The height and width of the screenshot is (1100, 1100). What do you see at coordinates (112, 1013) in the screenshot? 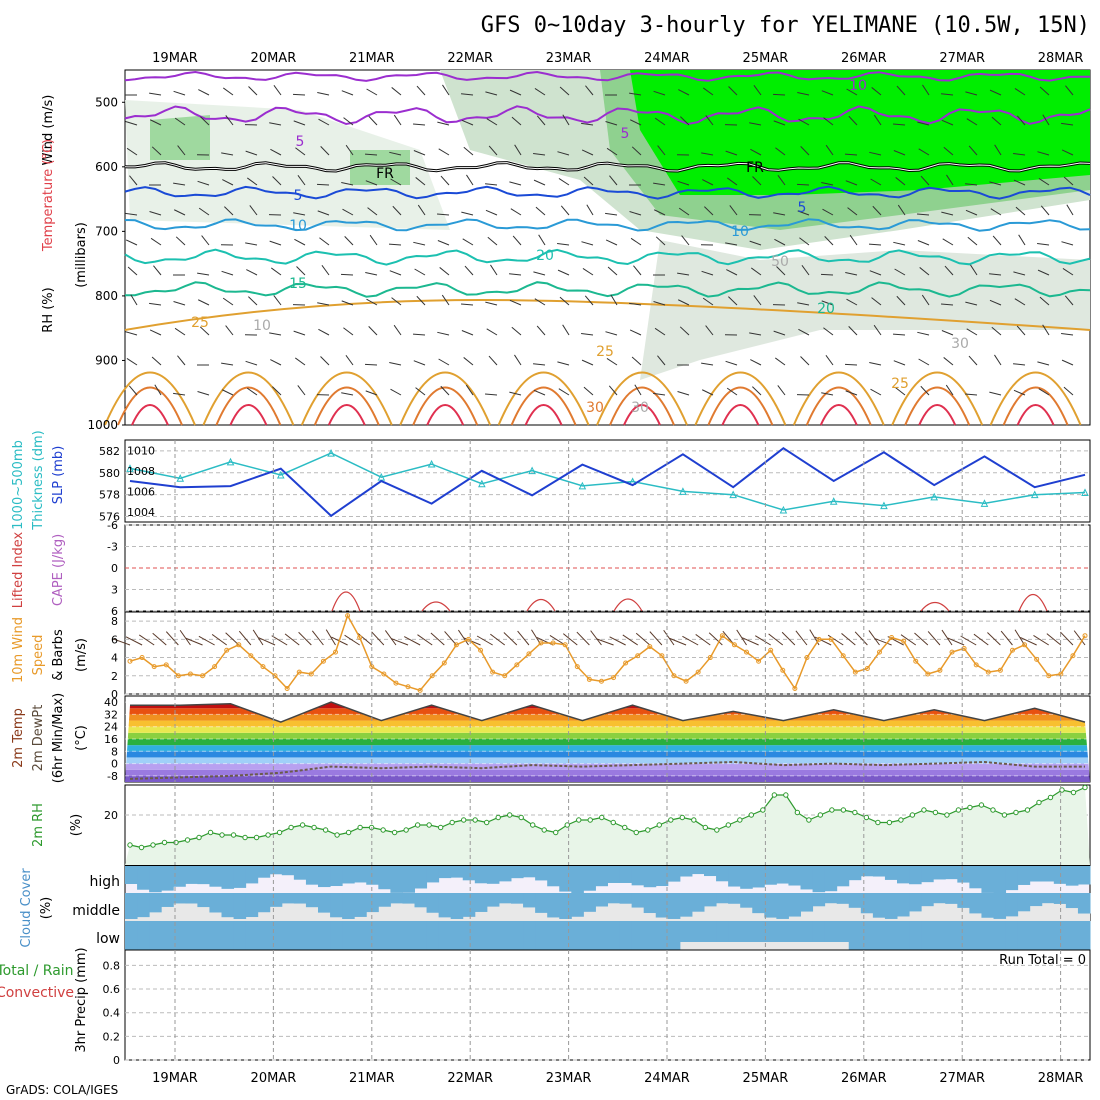
I see `precip-tick: 0.4` at bounding box center [112, 1013].